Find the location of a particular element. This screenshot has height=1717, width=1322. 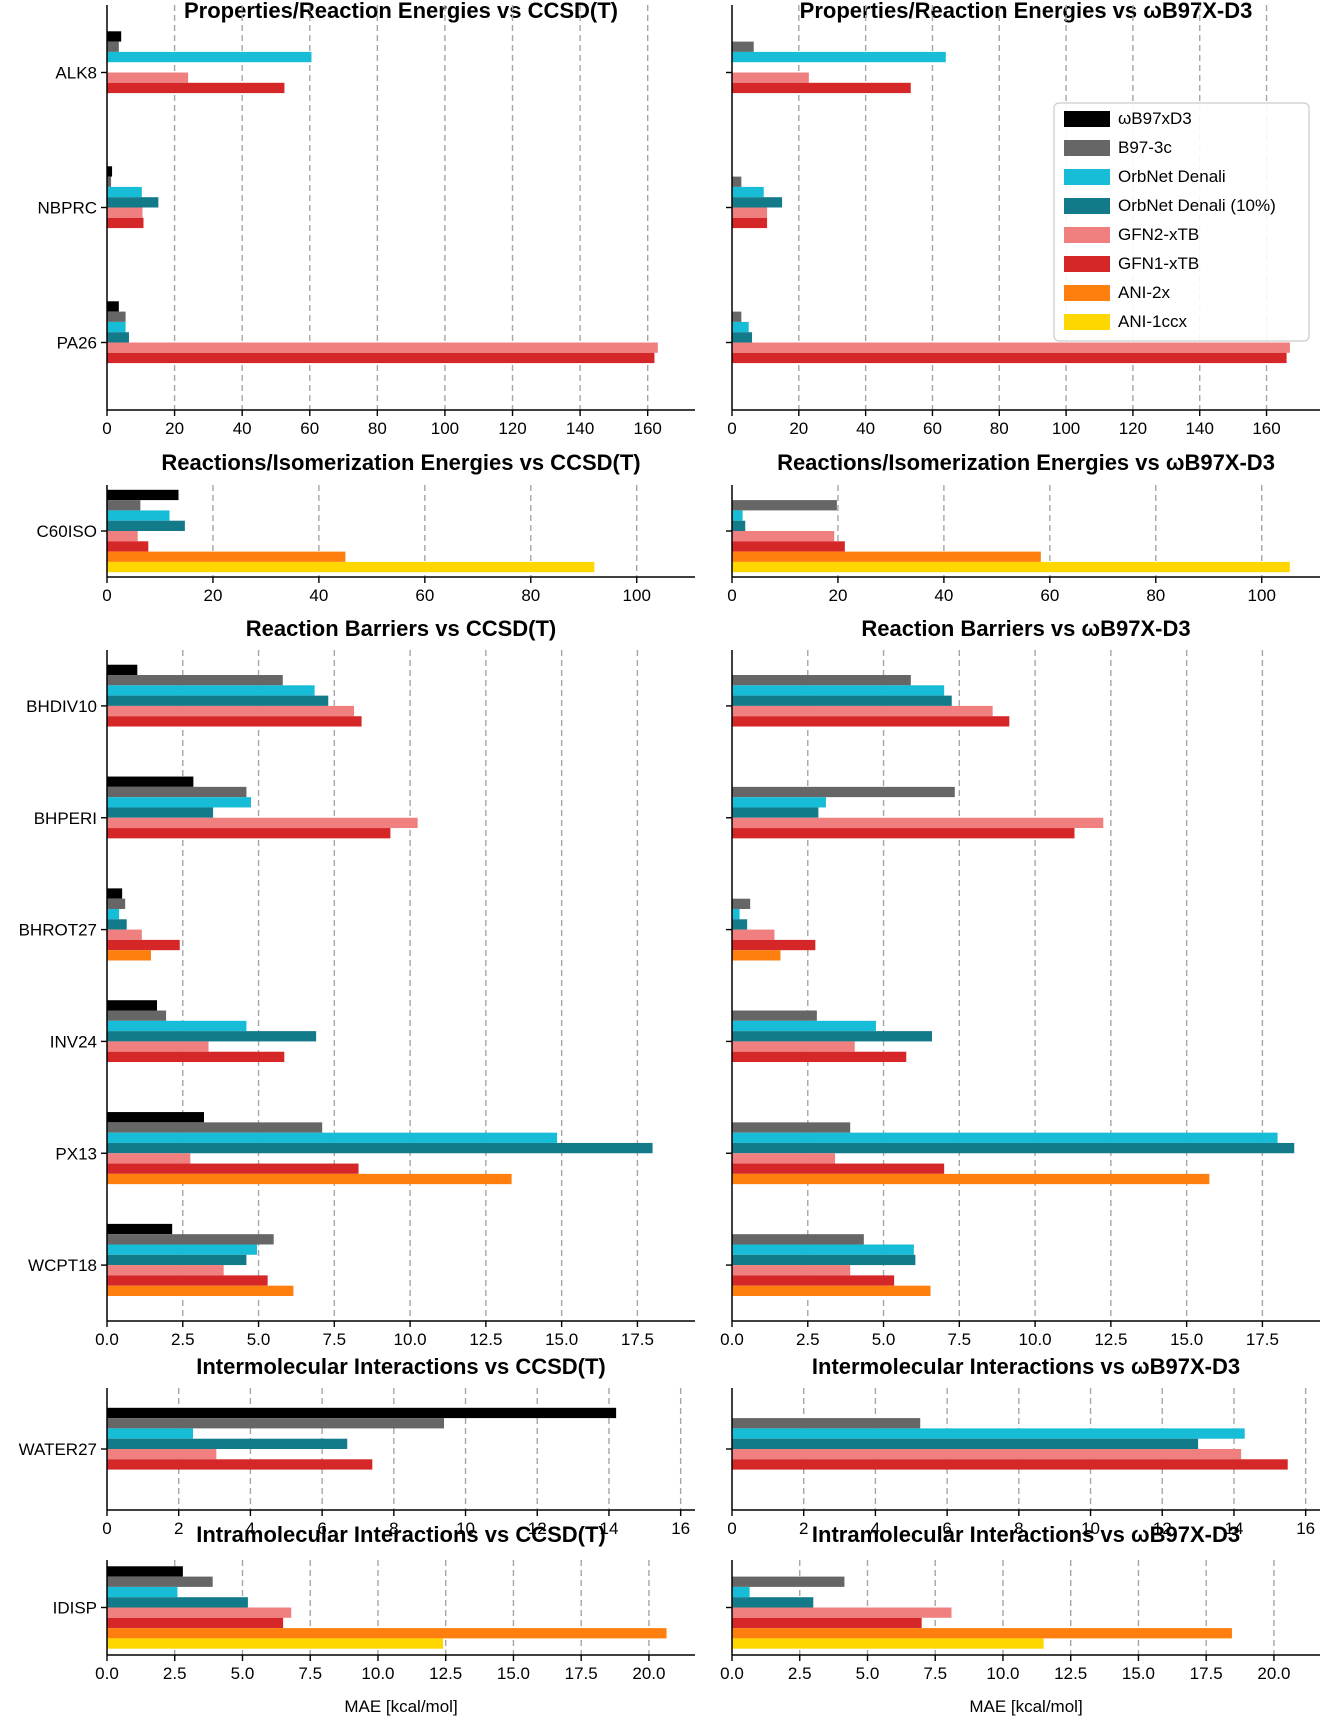

bar-bhperi-b97-3c is located at coordinates (177, 792).